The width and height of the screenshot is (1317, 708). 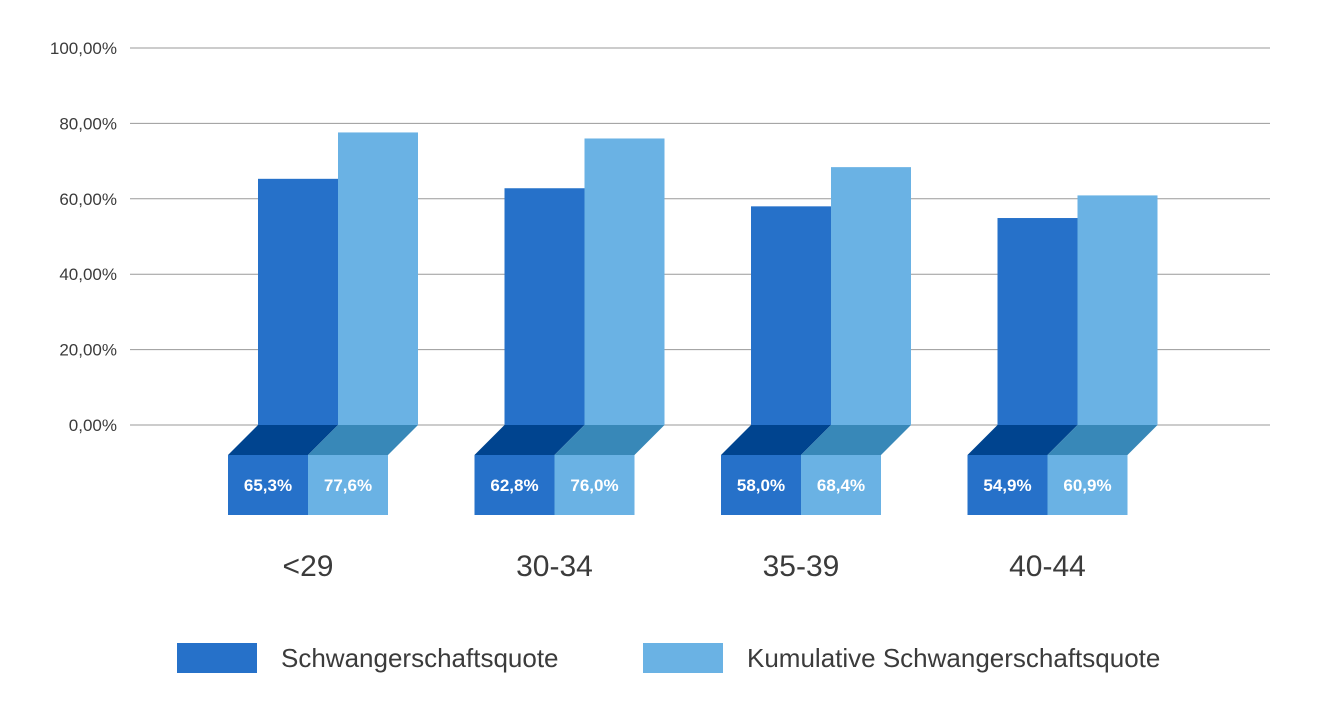 I want to click on data-label: 68,4%, so click(x=841, y=485).